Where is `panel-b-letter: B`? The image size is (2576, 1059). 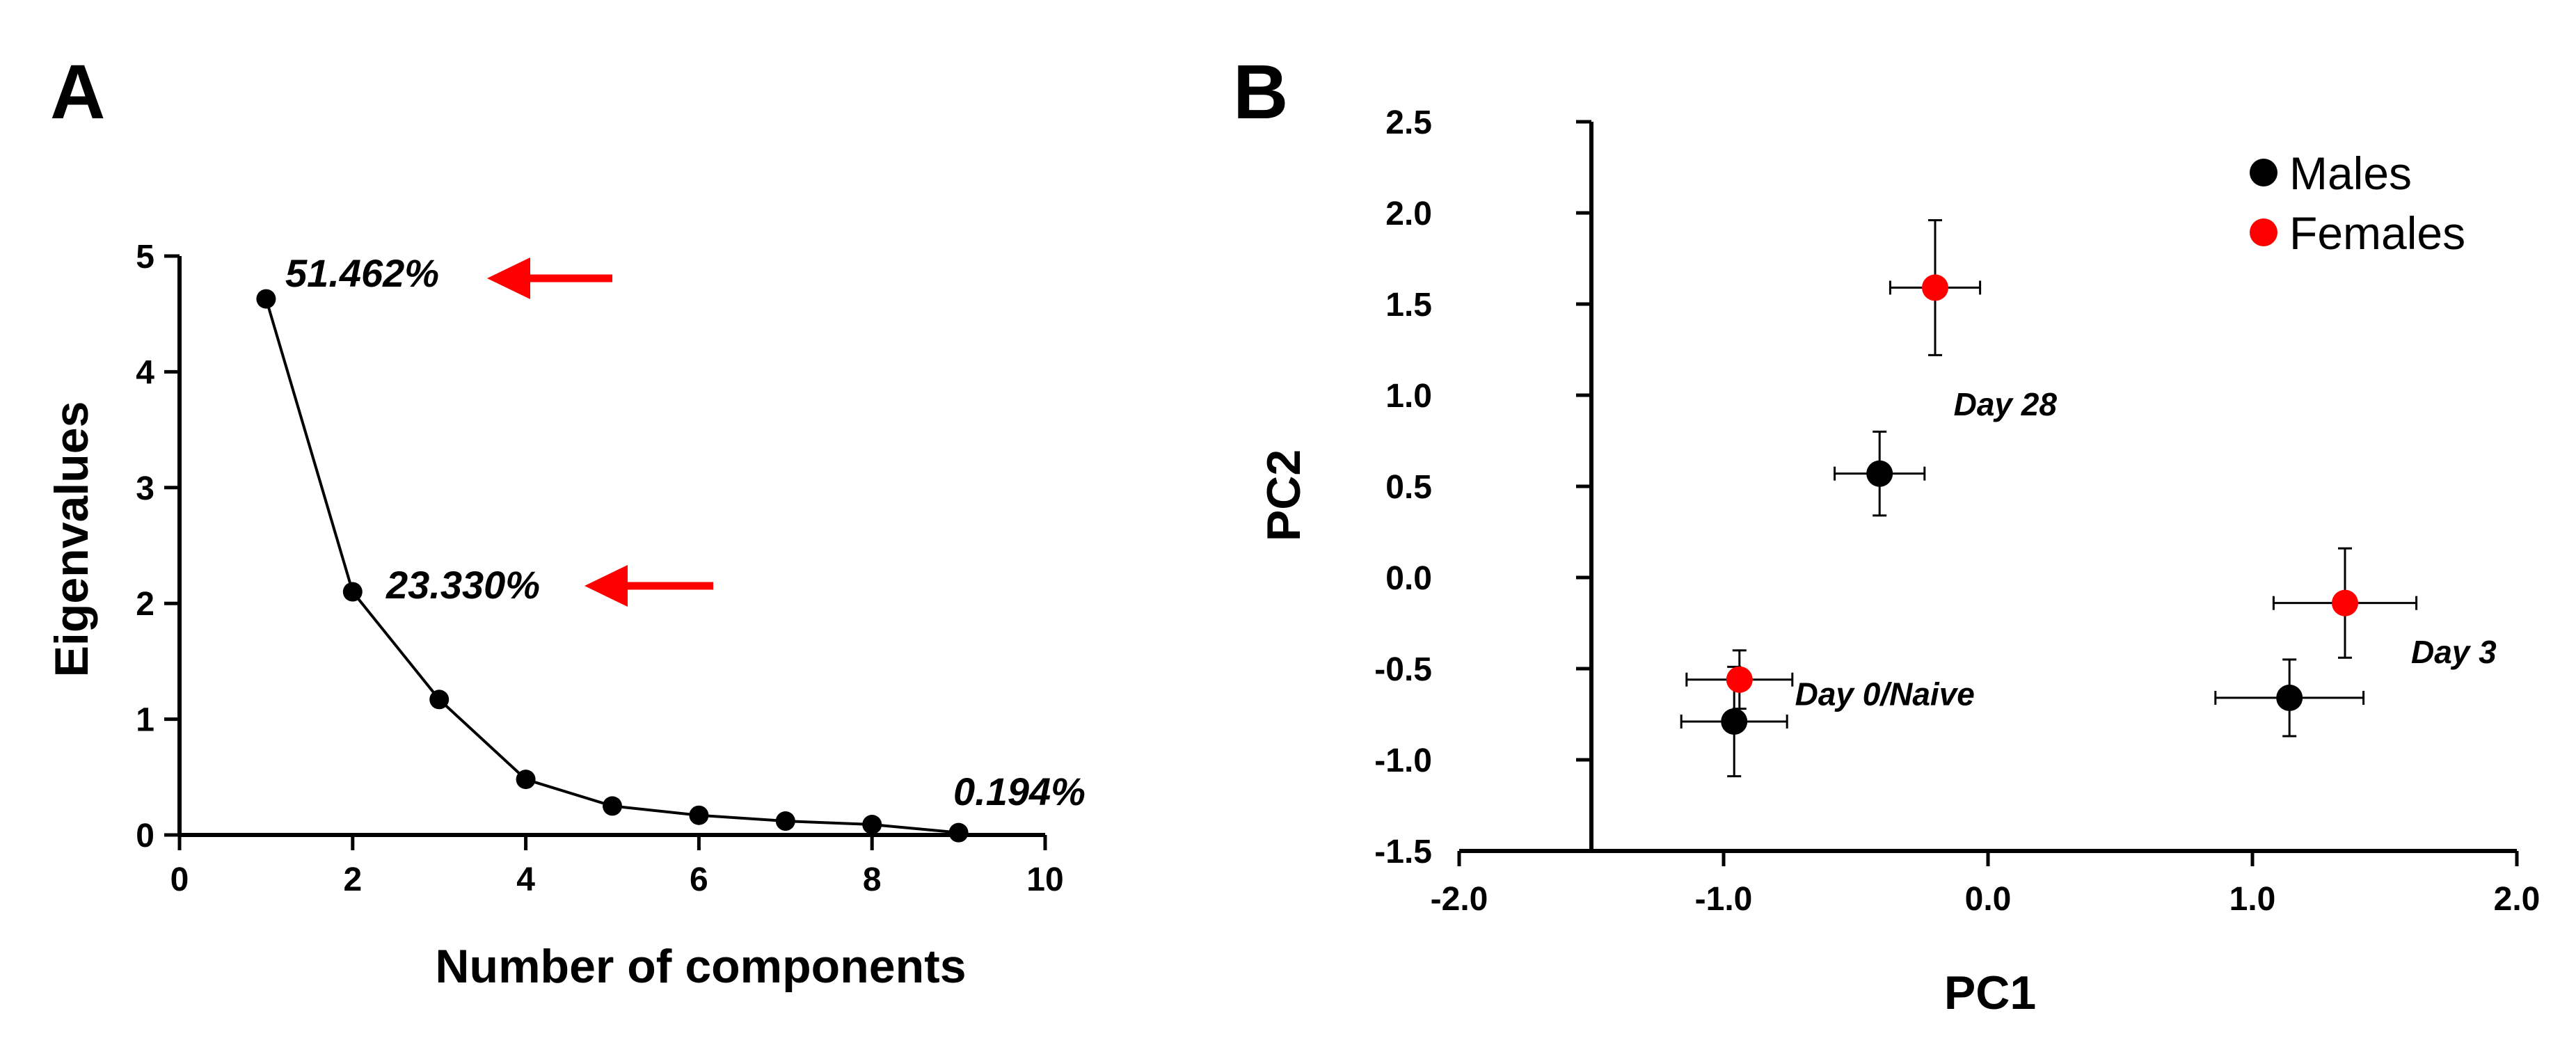
panel-b-letter: B is located at coordinates (1260, 92).